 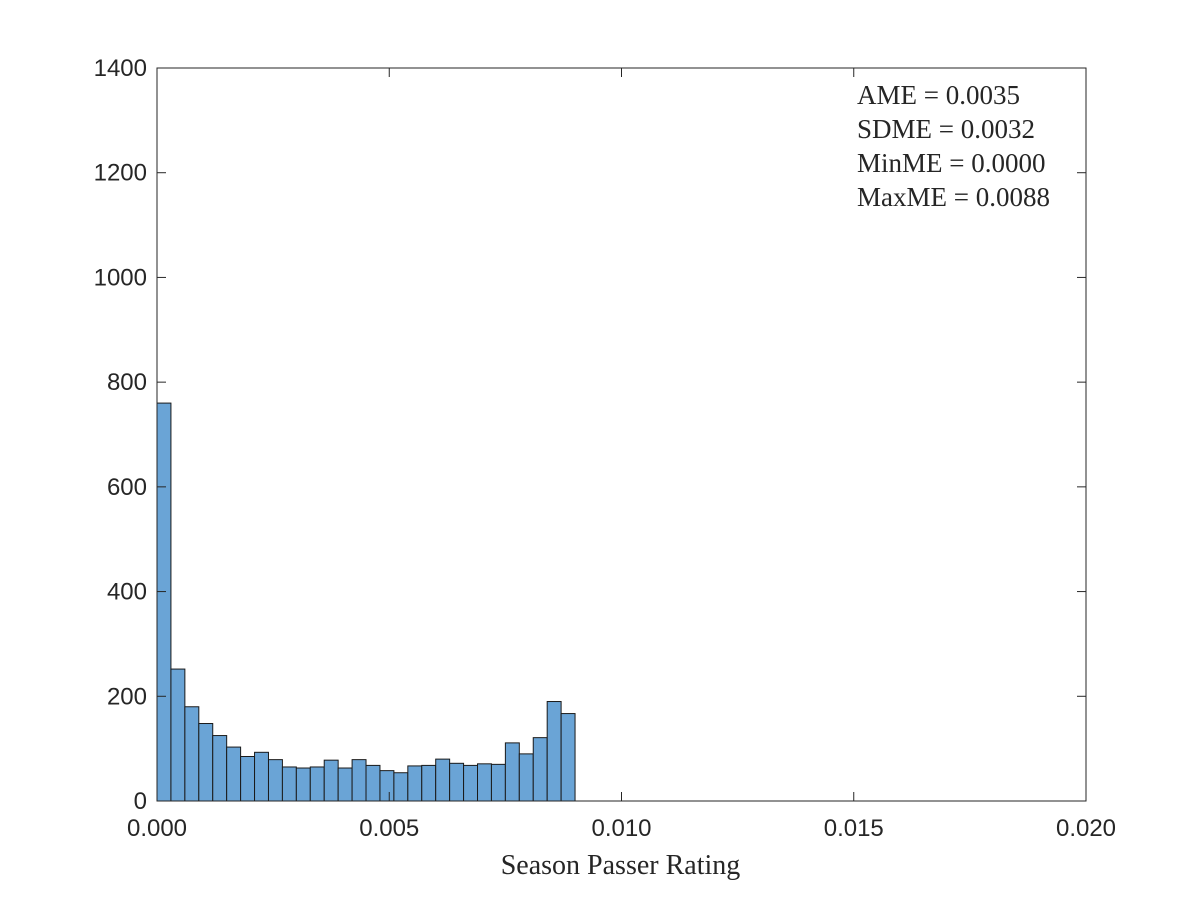 What do you see at coordinates (951, 163) in the screenshot?
I see `stat-minme: MinME = 0.0000` at bounding box center [951, 163].